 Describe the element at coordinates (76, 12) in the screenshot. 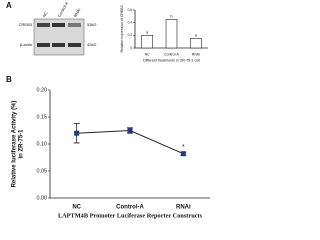

I see `lane-label: RNAi` at that location.